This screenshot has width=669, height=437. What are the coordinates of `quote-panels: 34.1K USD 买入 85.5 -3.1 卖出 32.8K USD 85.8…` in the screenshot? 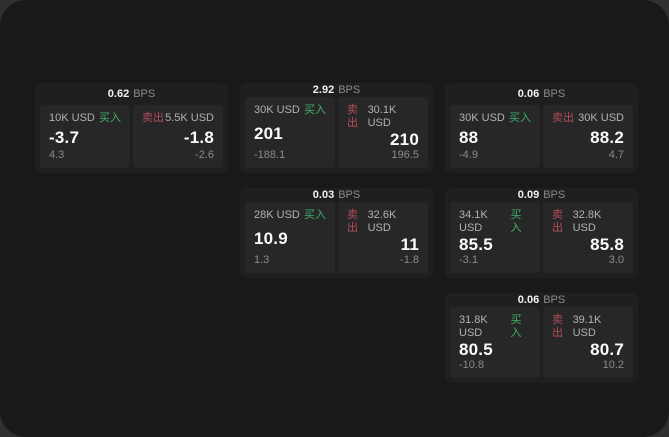 It's located at (541, 240).